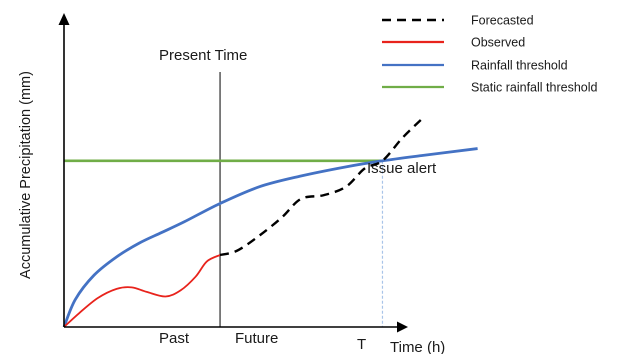 The height and width of the screenshot is (354, 626). I want to click on issue-alert-label: Issue alert, so click(402, 168).